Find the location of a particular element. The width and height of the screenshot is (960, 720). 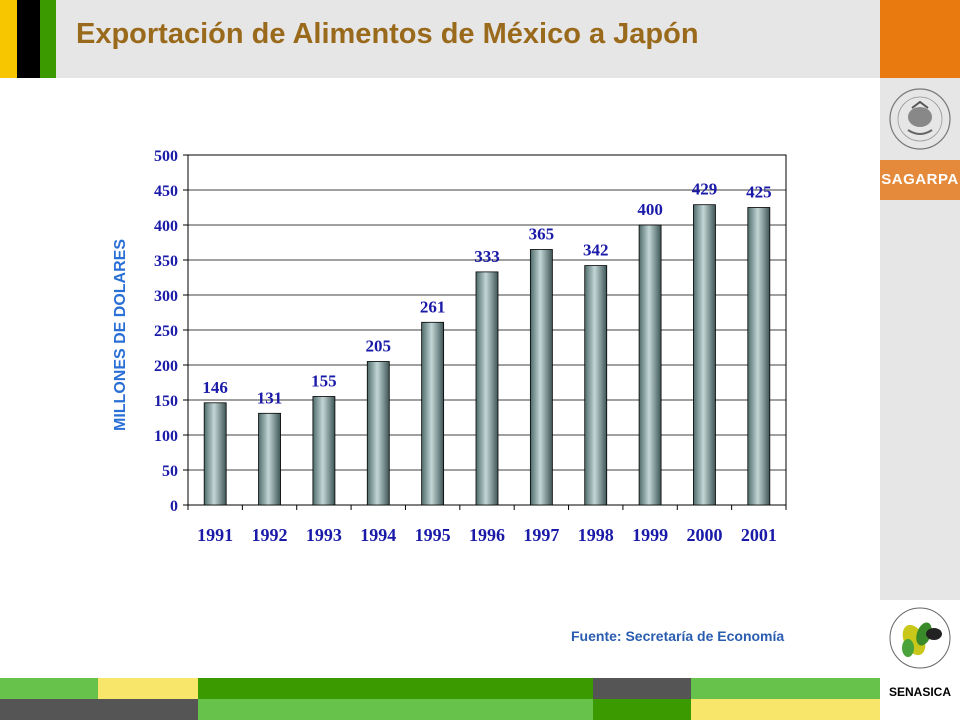

data-label: 261 is located at coordinates (433, 306).